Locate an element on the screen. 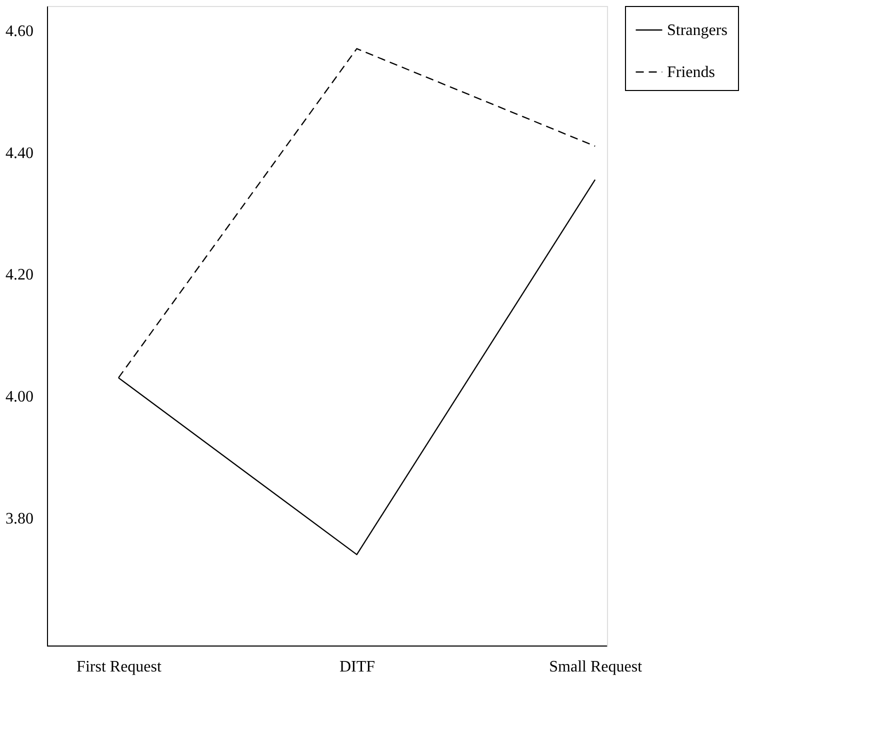  y-tick-label: 4.00 is located at coordinates (20, 397).